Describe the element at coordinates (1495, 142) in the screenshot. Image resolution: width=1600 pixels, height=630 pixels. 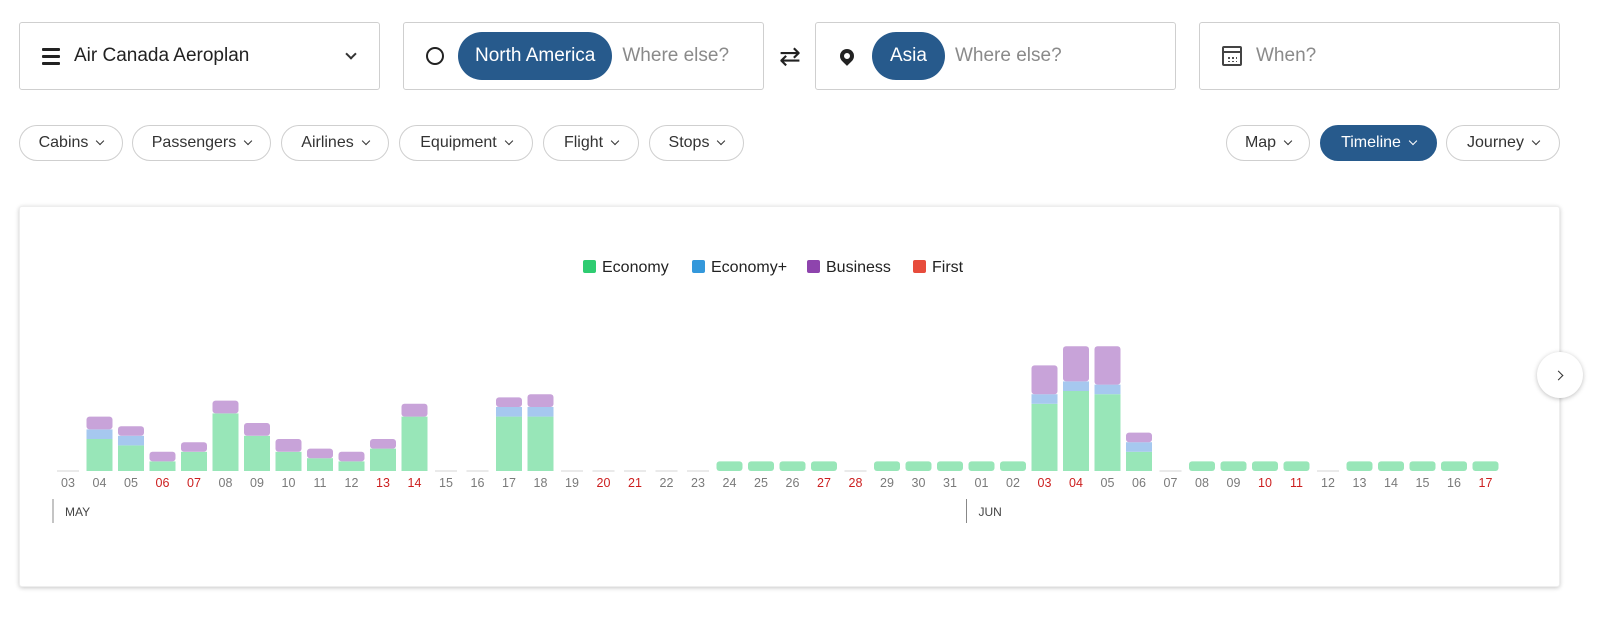
I see `view-label: Journey` at that location.